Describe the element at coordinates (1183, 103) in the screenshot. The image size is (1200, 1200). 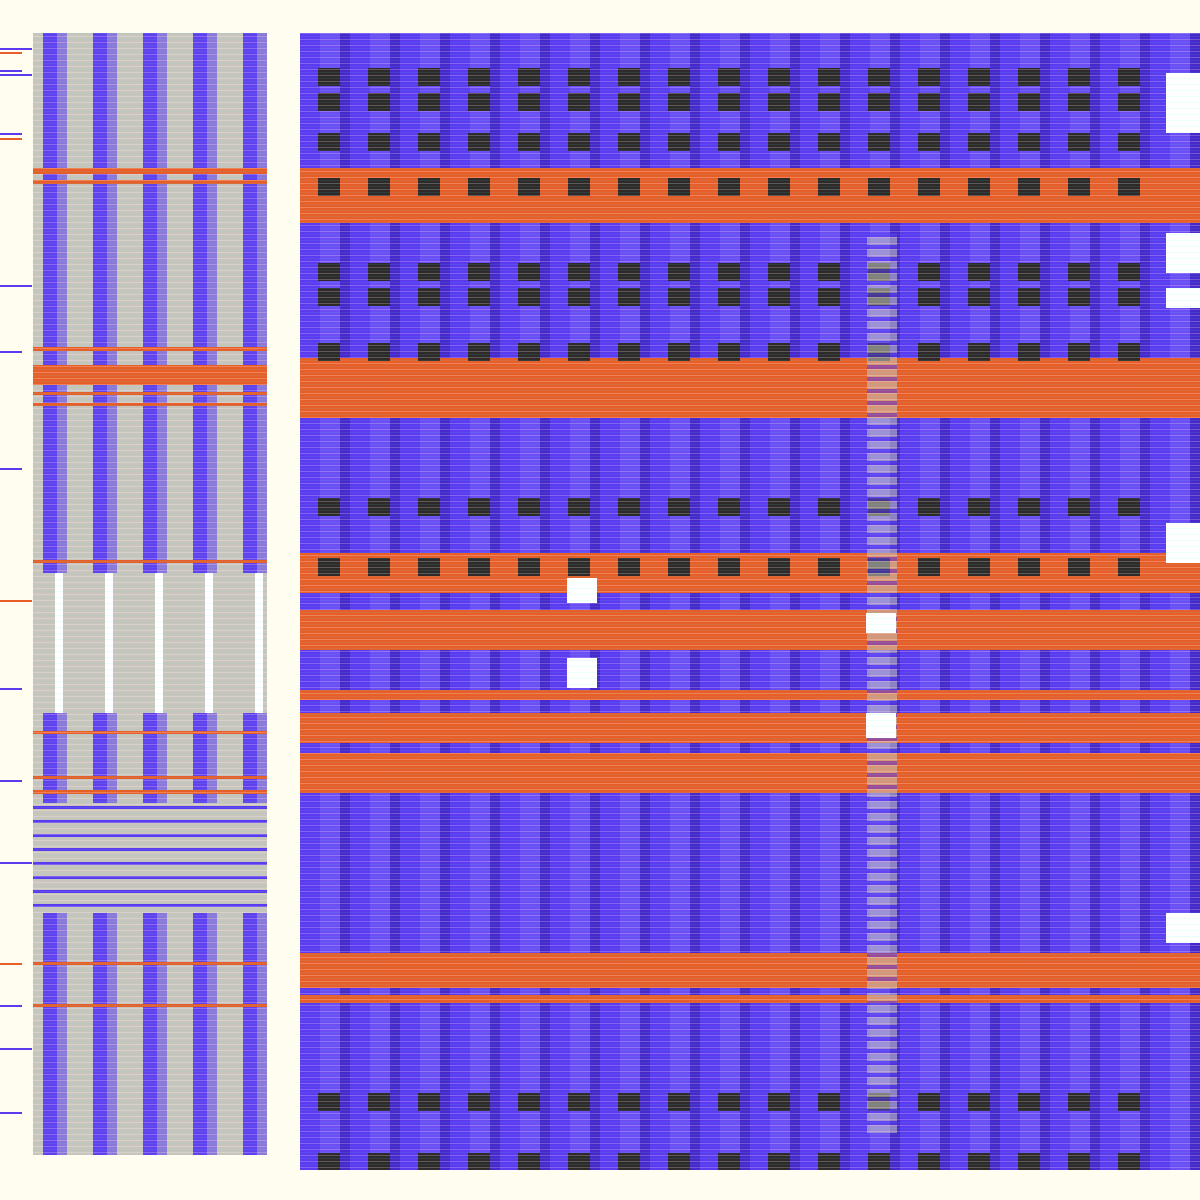
I see `right-edge-cutout` at that location.